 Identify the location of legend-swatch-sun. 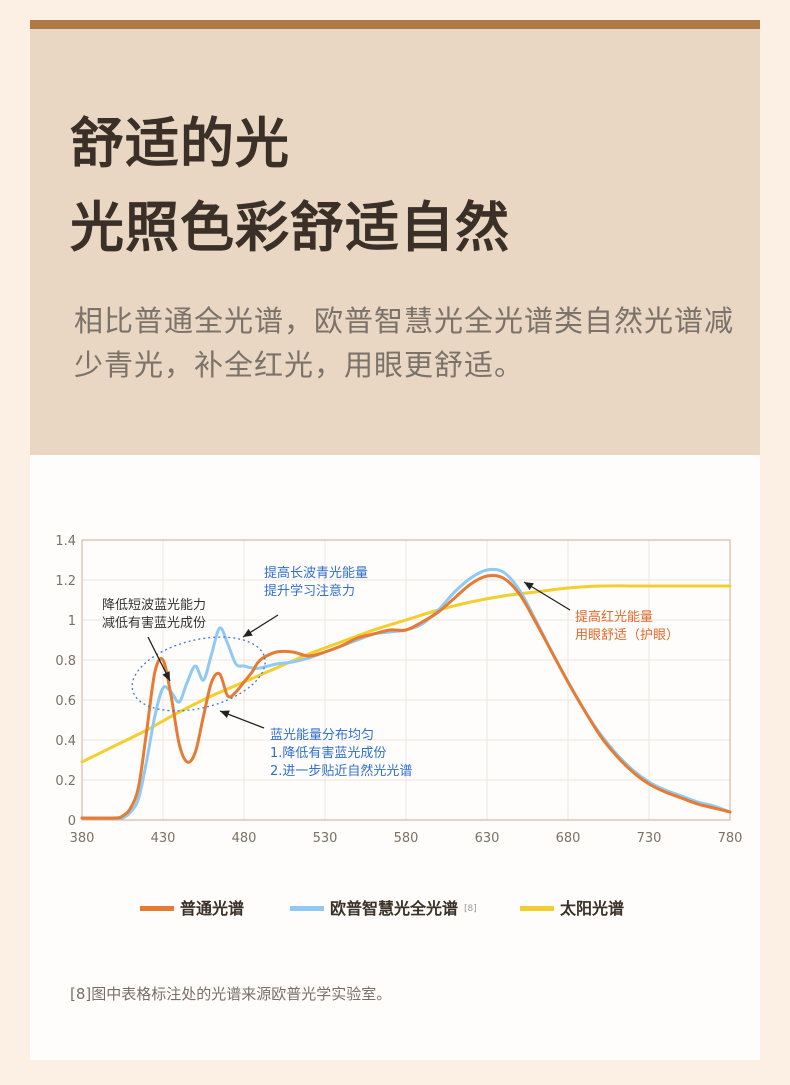
(537, 908).